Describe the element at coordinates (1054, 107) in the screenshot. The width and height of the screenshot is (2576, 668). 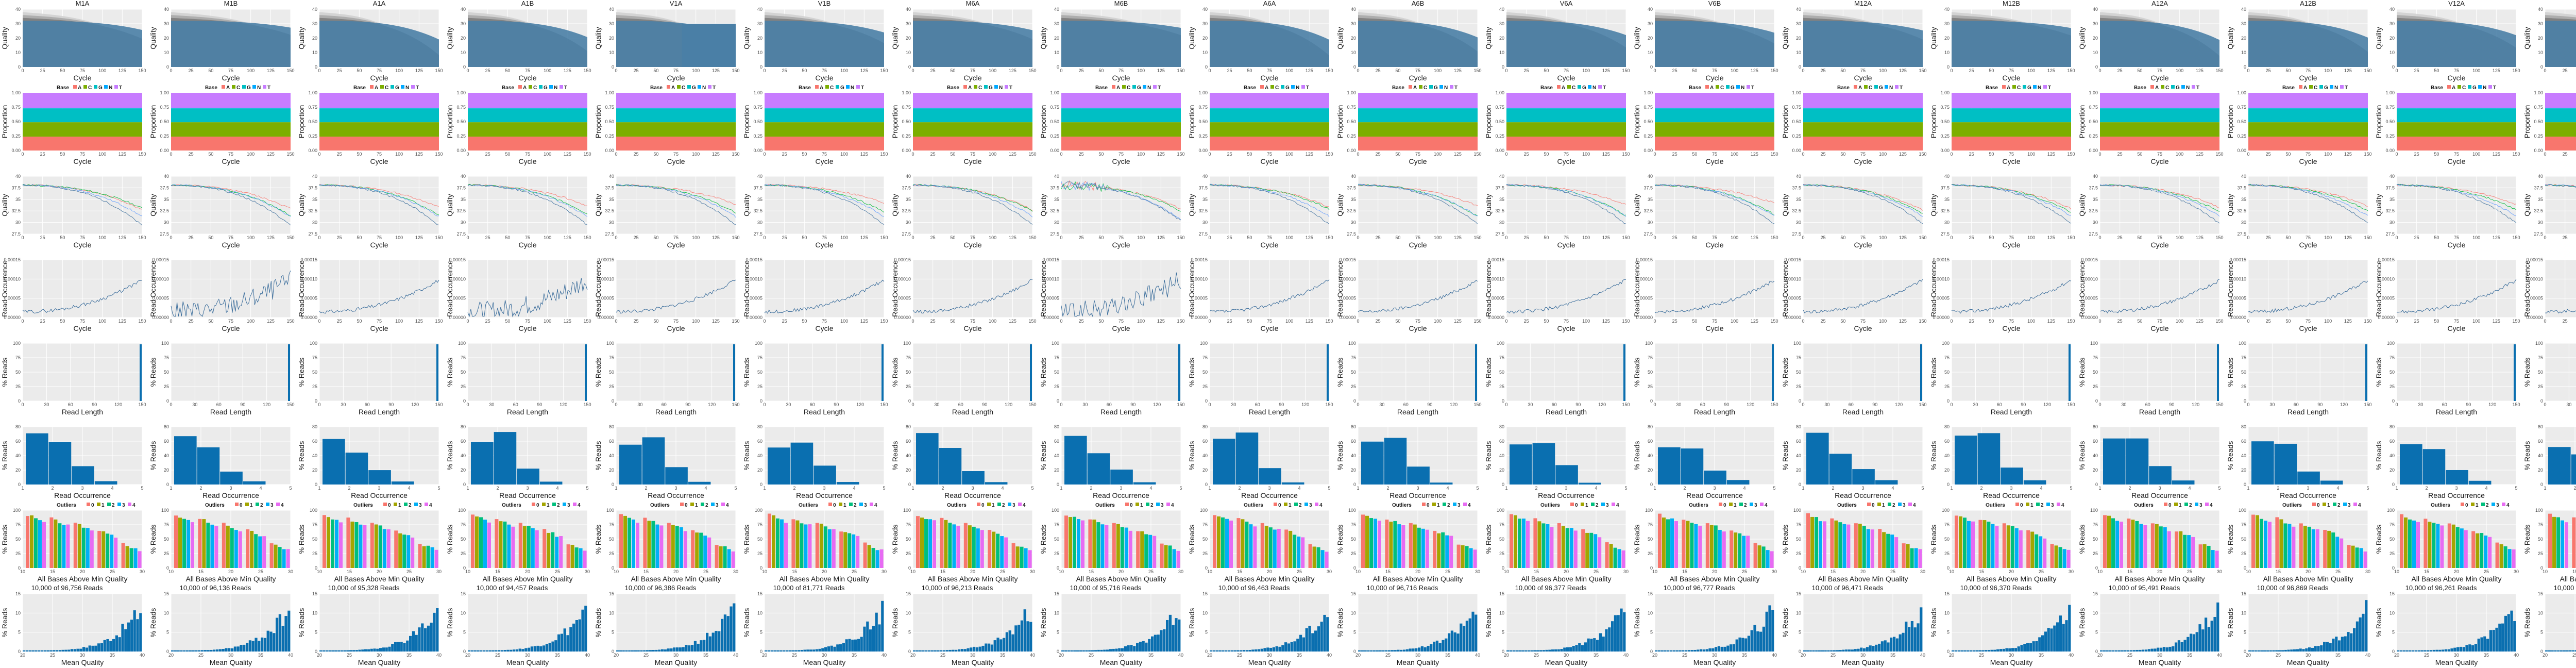
I see `y-tick-label: 0.75` at that location.